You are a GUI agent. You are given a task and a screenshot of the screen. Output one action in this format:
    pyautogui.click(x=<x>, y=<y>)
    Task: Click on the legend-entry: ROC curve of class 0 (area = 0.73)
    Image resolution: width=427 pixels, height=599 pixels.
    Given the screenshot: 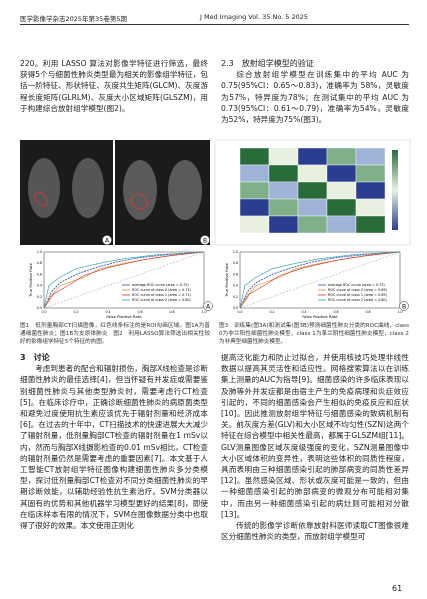 What is the action you would take?
    pyautogui.click(x=162, y=290)
    